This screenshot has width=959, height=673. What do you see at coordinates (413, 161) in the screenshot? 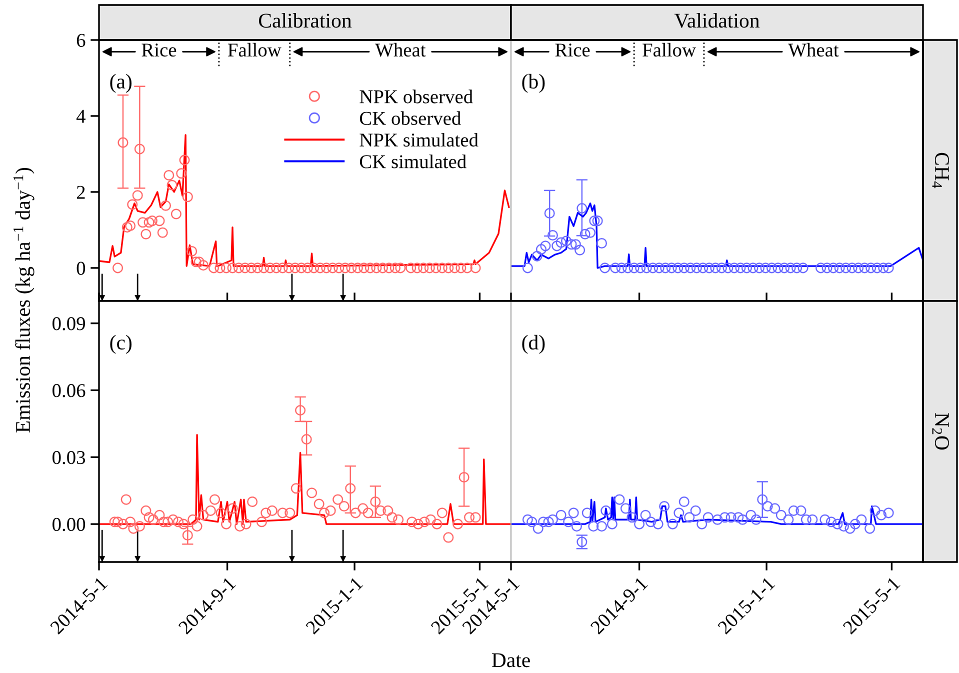
I see `legend-label: CK simulated` at bounding box center [413, 161].